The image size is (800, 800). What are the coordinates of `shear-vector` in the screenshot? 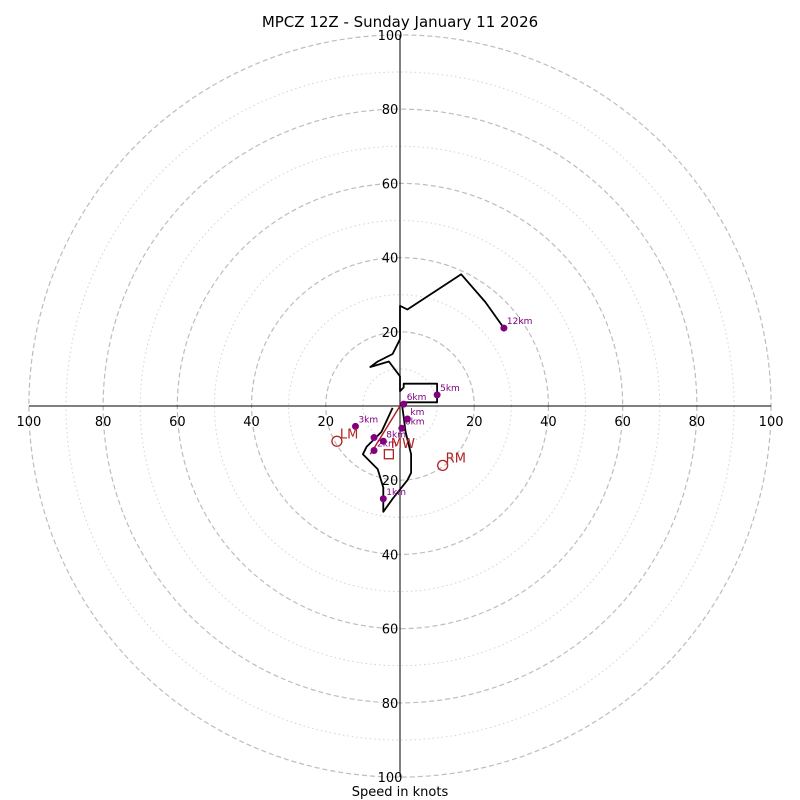 It's located at (385, 430).